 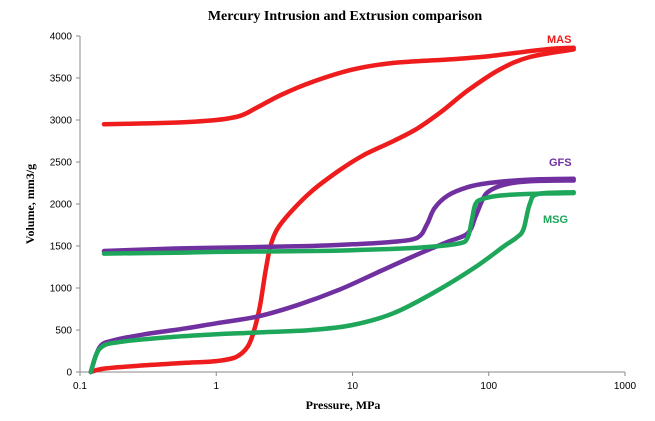 What do you see at coordinates (61, 289) in the screenshot?
I see `y-tick-label: 1000` at bounding box center [61, 289].